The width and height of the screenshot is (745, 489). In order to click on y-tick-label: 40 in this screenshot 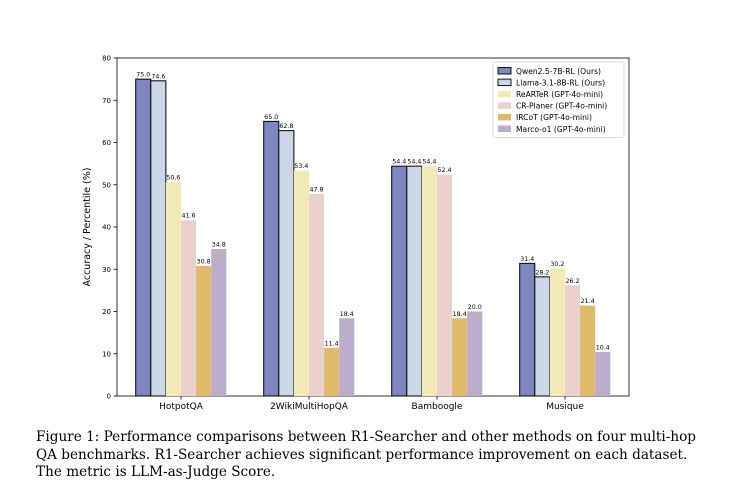, I will do `click(106, 228)`.